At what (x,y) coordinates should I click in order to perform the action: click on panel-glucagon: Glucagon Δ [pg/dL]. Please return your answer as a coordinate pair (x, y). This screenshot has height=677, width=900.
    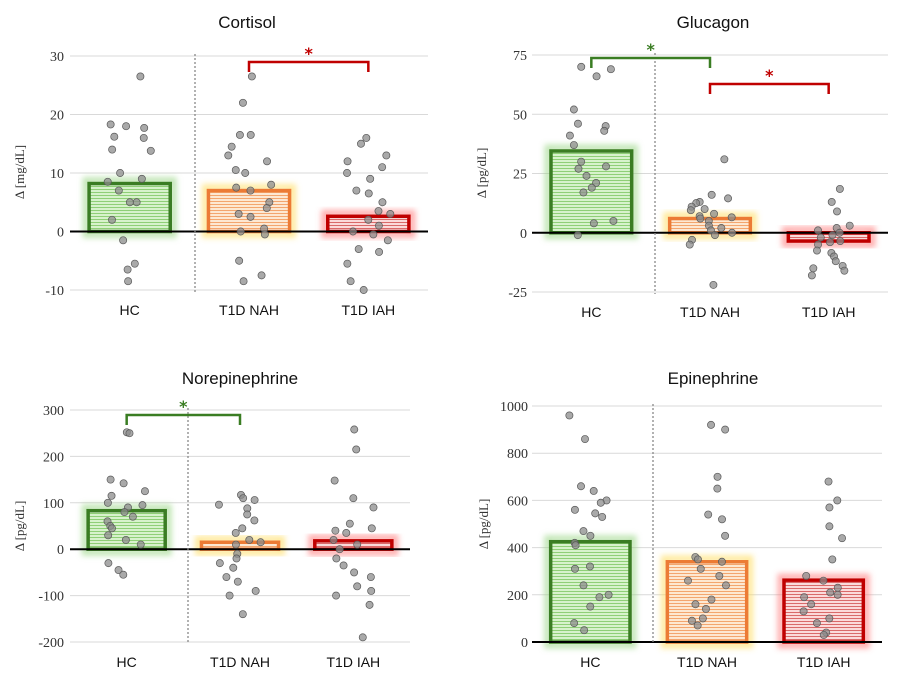
    Looking at the image, I should click on (611, 105).